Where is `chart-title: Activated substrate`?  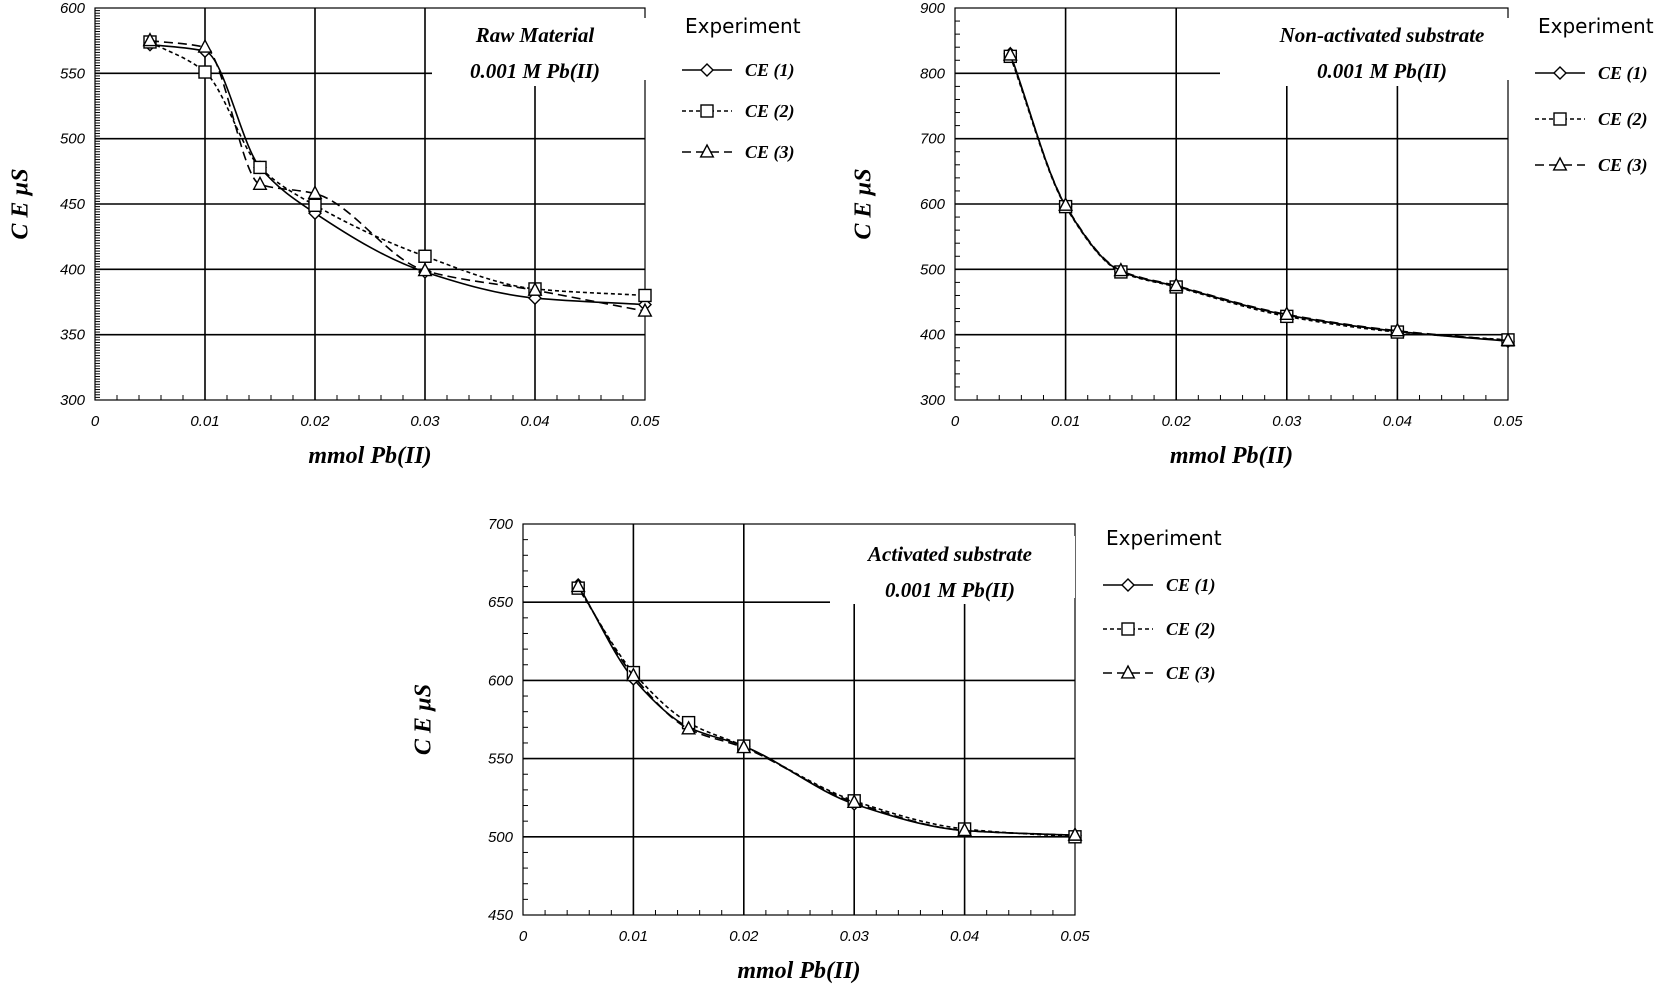
chart-title: Activated substrate is located at coordinates (949, 554).